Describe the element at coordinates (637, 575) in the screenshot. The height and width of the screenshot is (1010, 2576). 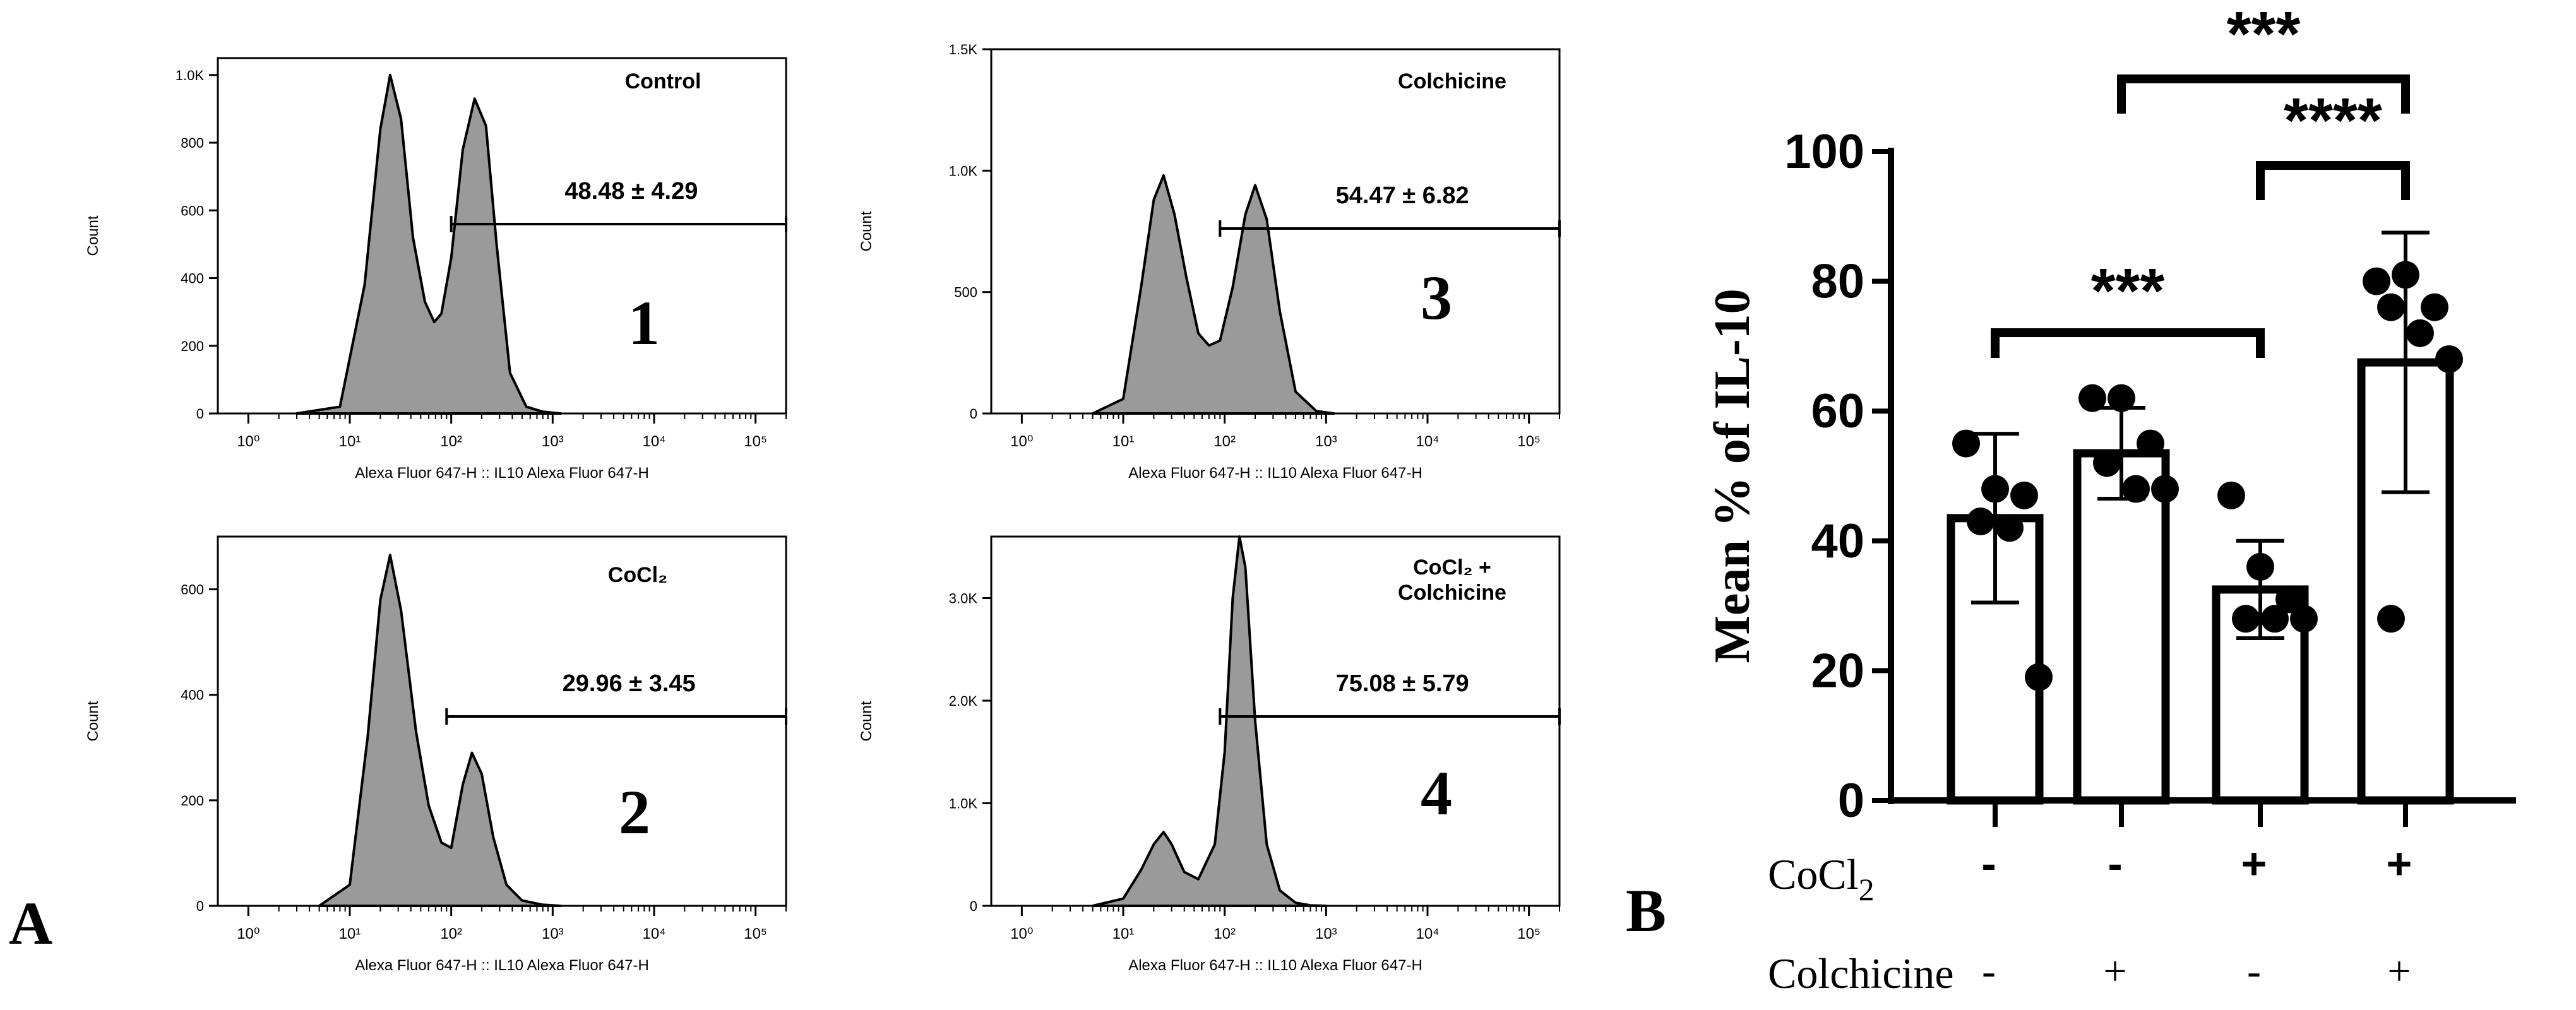
I see `histogram-title: CoCl₂` at that location.